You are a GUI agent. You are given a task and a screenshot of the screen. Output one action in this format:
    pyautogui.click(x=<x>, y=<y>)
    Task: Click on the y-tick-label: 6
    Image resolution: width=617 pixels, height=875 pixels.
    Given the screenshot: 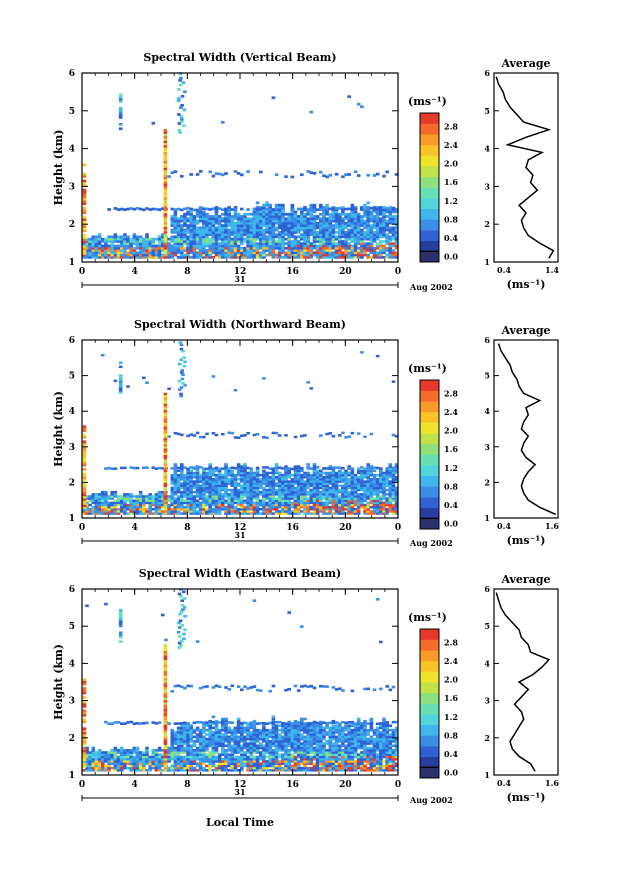 What is the action you would take?
    pyautogui.click(x=72, y=341)
    